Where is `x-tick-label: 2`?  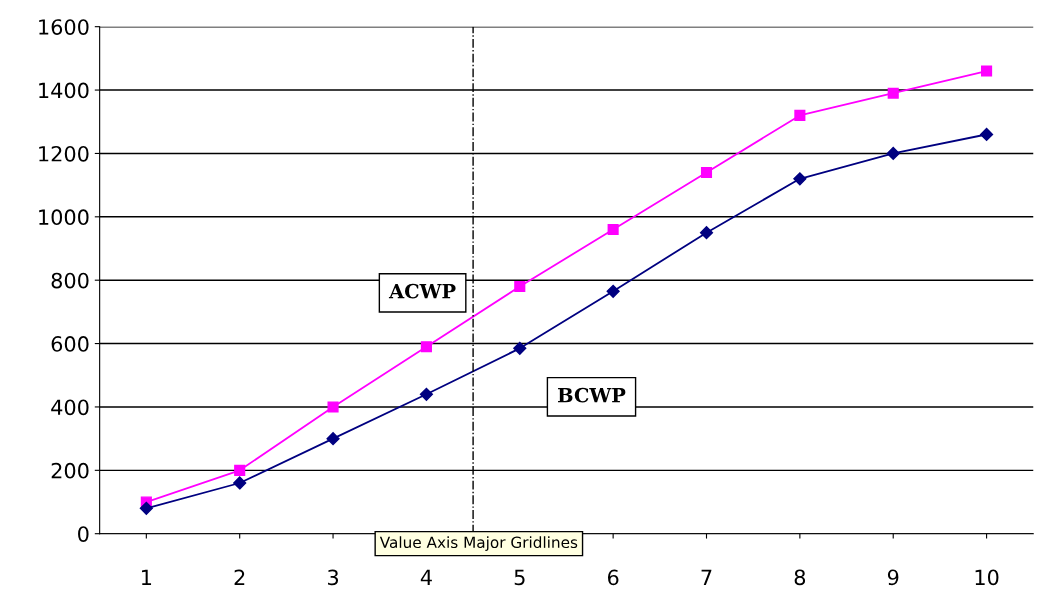
x-tick-label: 2 is located at coordinates (239, 577).